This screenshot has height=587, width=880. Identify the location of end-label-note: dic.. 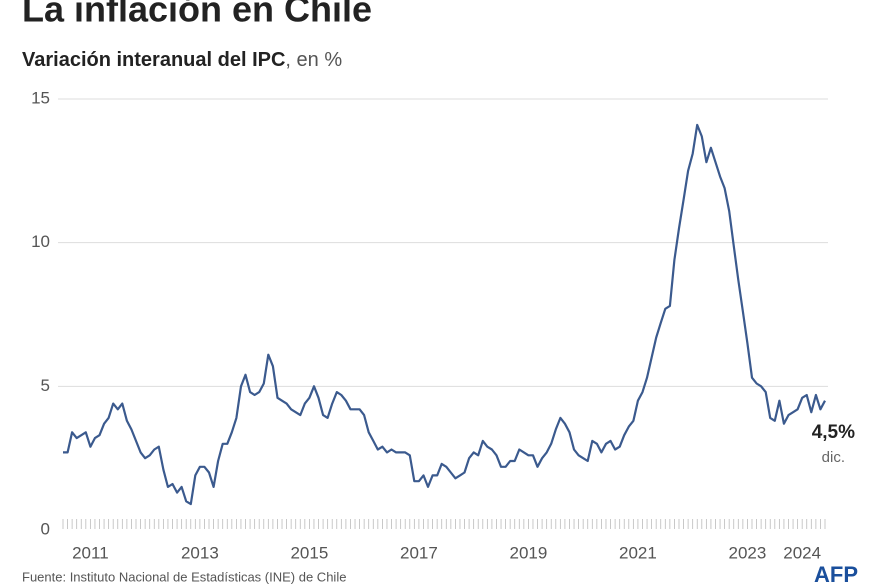
(833, 457).